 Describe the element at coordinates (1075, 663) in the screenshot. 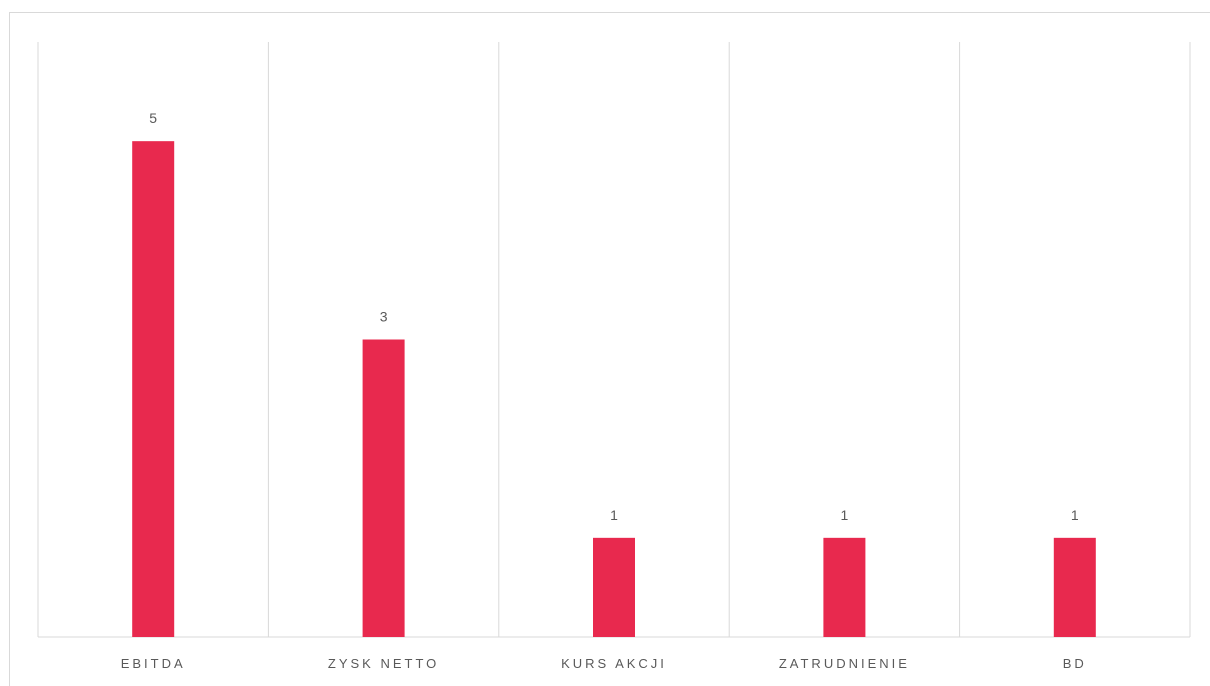

I see `x-tick-label: BD` at that location.